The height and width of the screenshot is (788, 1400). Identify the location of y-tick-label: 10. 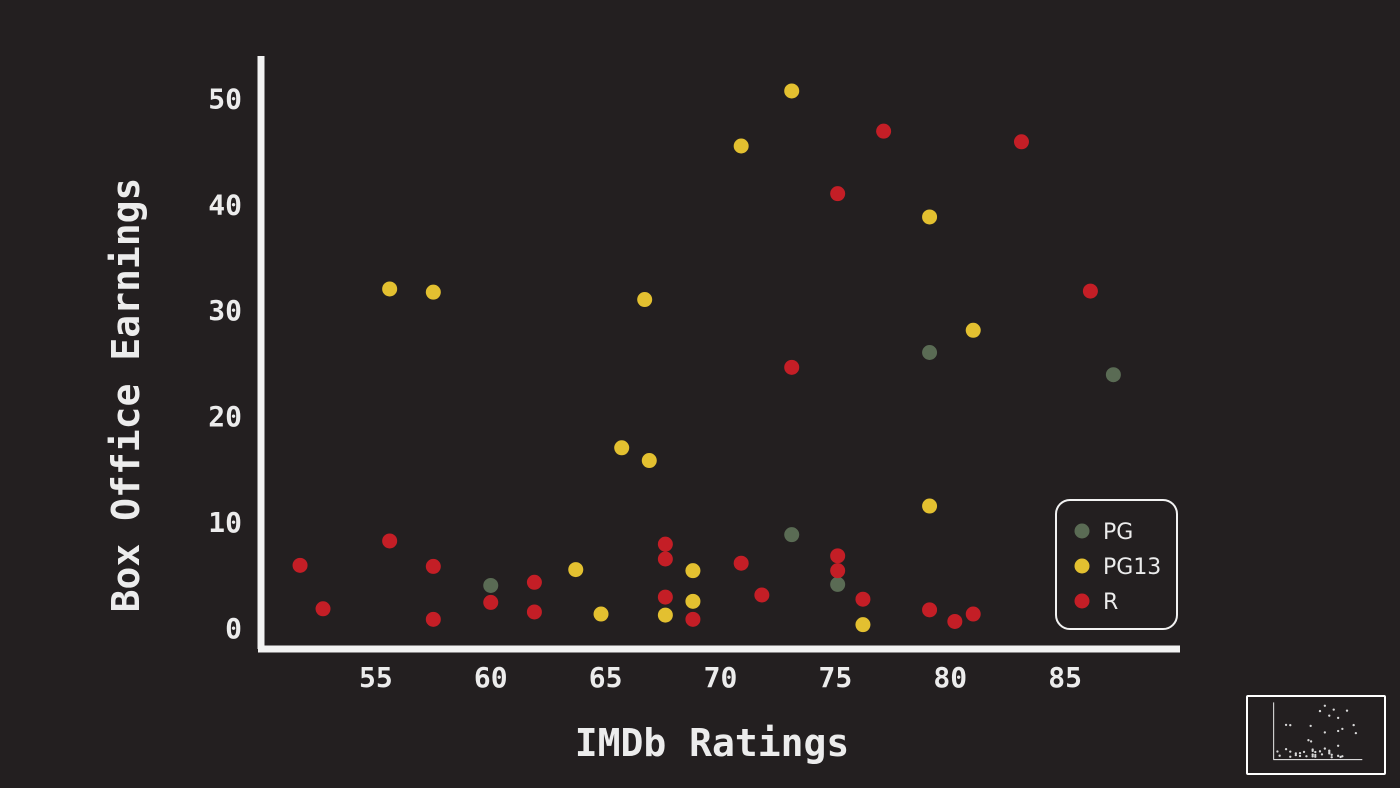
(225, 522).